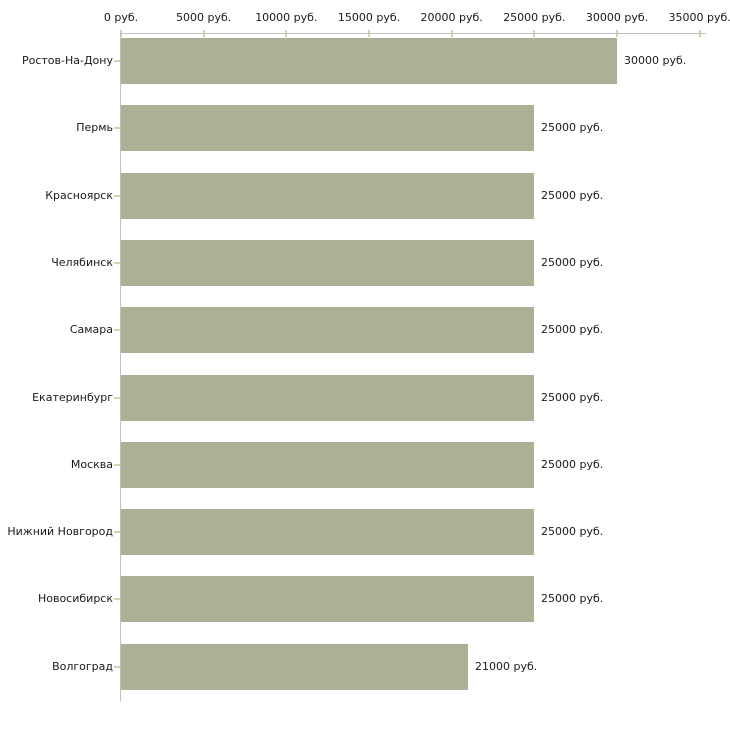 Image resolution: width=730 pixels, height=730 pixels. What do you see at coordinates (120, 367) in the screenshot?
I see `y-axis-line` at bounding box center [120, 367].